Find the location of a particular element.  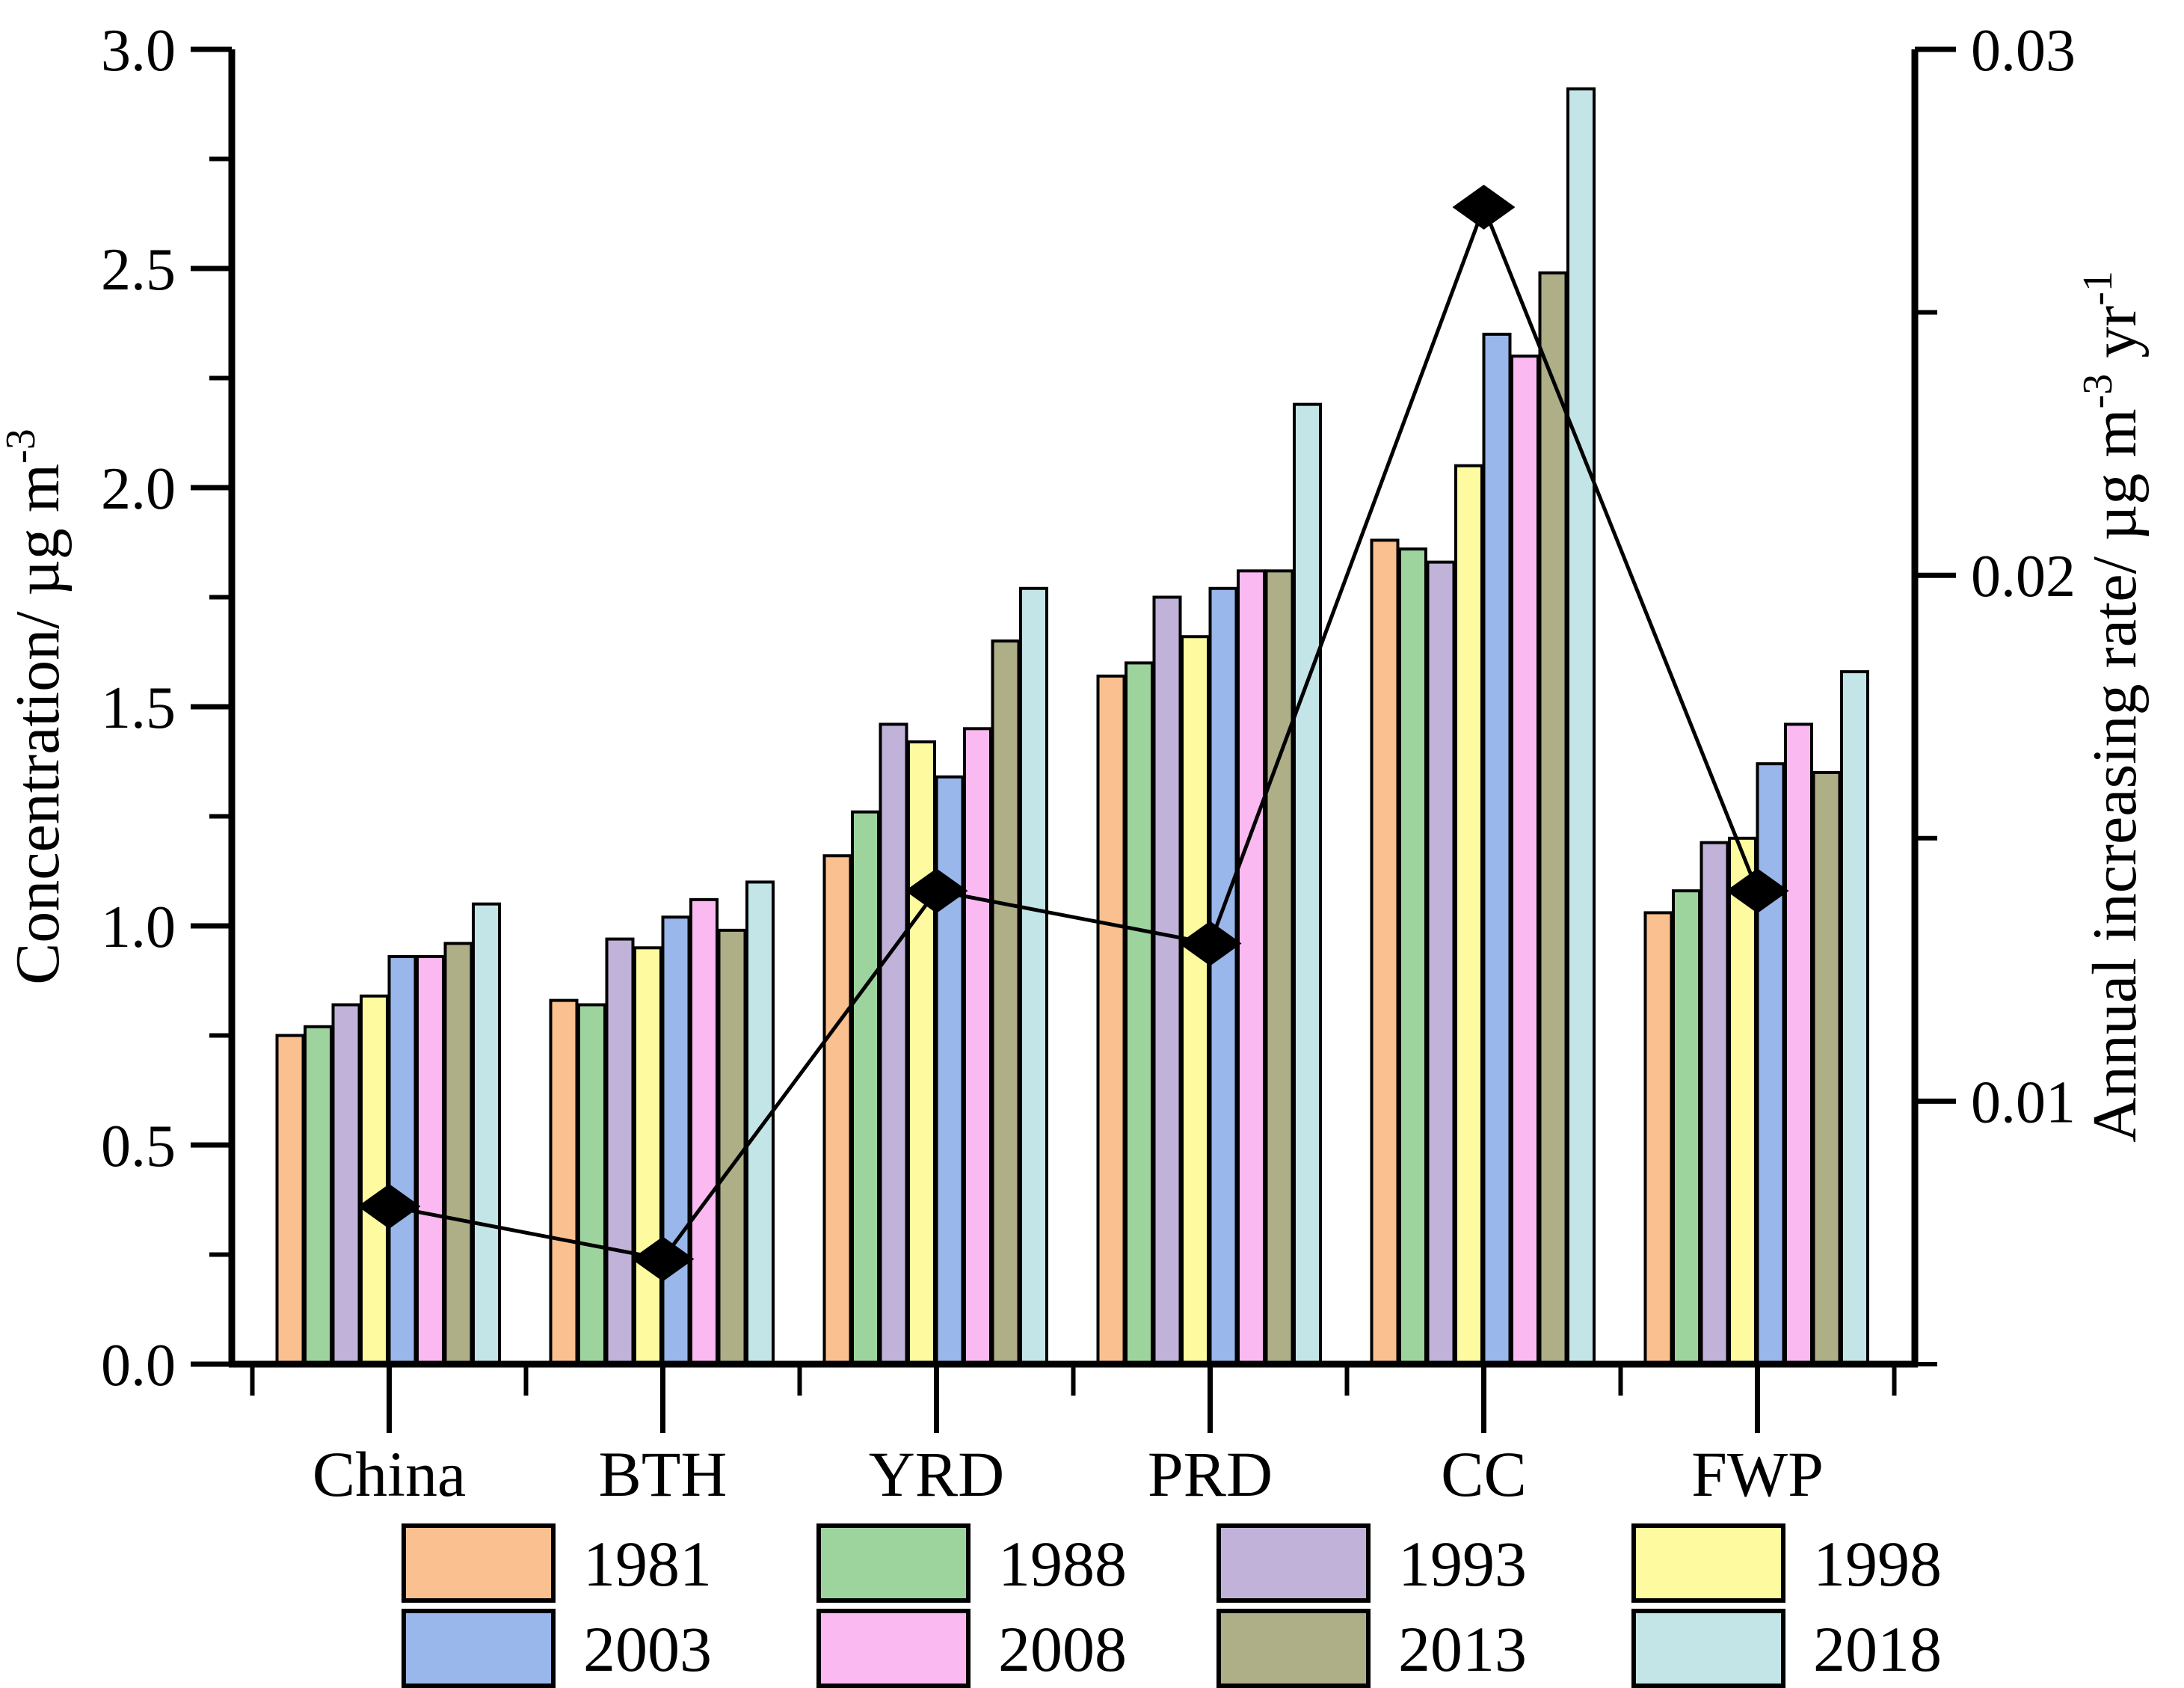

bar-1998-CC is located at coordinates (1468, 915).